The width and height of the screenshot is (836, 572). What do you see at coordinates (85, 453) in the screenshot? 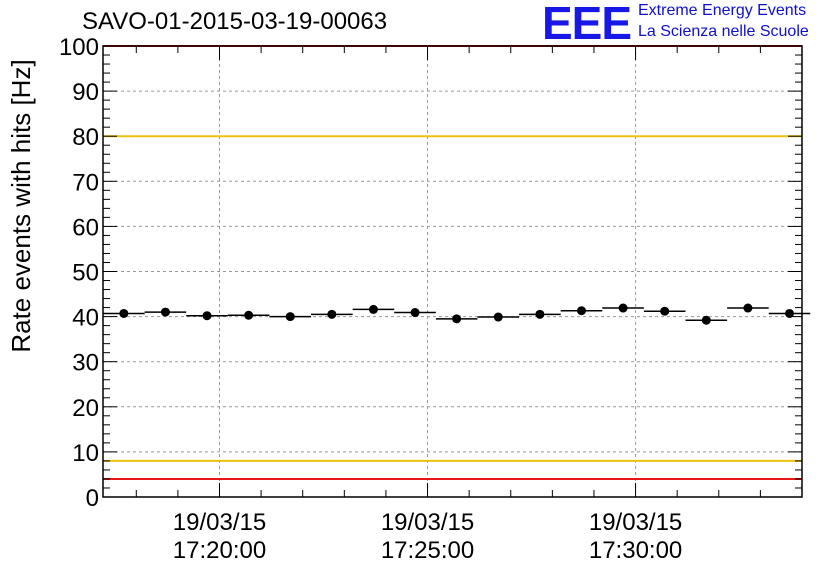
I see `y-tick-label: 10` at bounding box center [85, 453].